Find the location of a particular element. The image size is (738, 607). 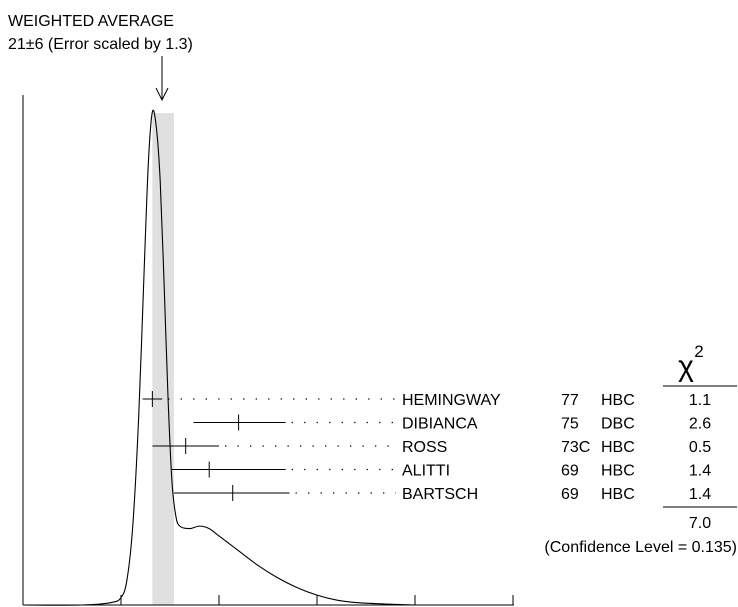

chi2-header-superscript: 2 is located at coordinates (698, 351).